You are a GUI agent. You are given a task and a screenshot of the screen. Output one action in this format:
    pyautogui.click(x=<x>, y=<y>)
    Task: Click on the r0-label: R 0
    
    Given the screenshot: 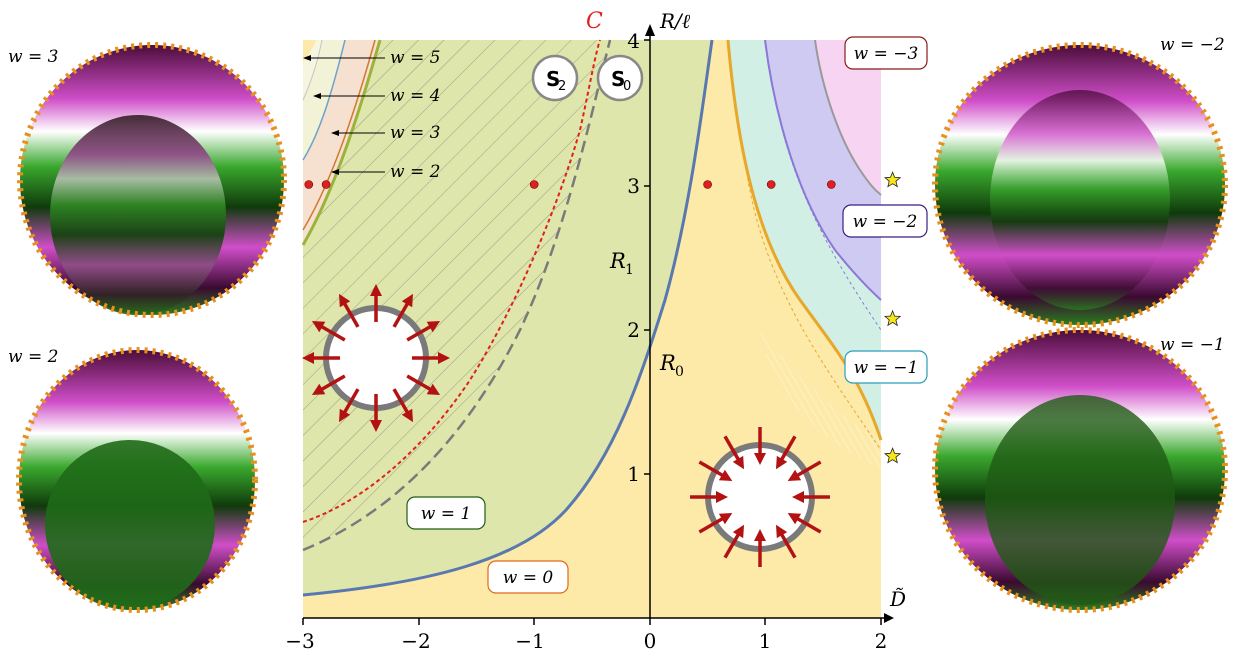 What is the action you would take?
    pyautogui.click(x=671, y=365)
    